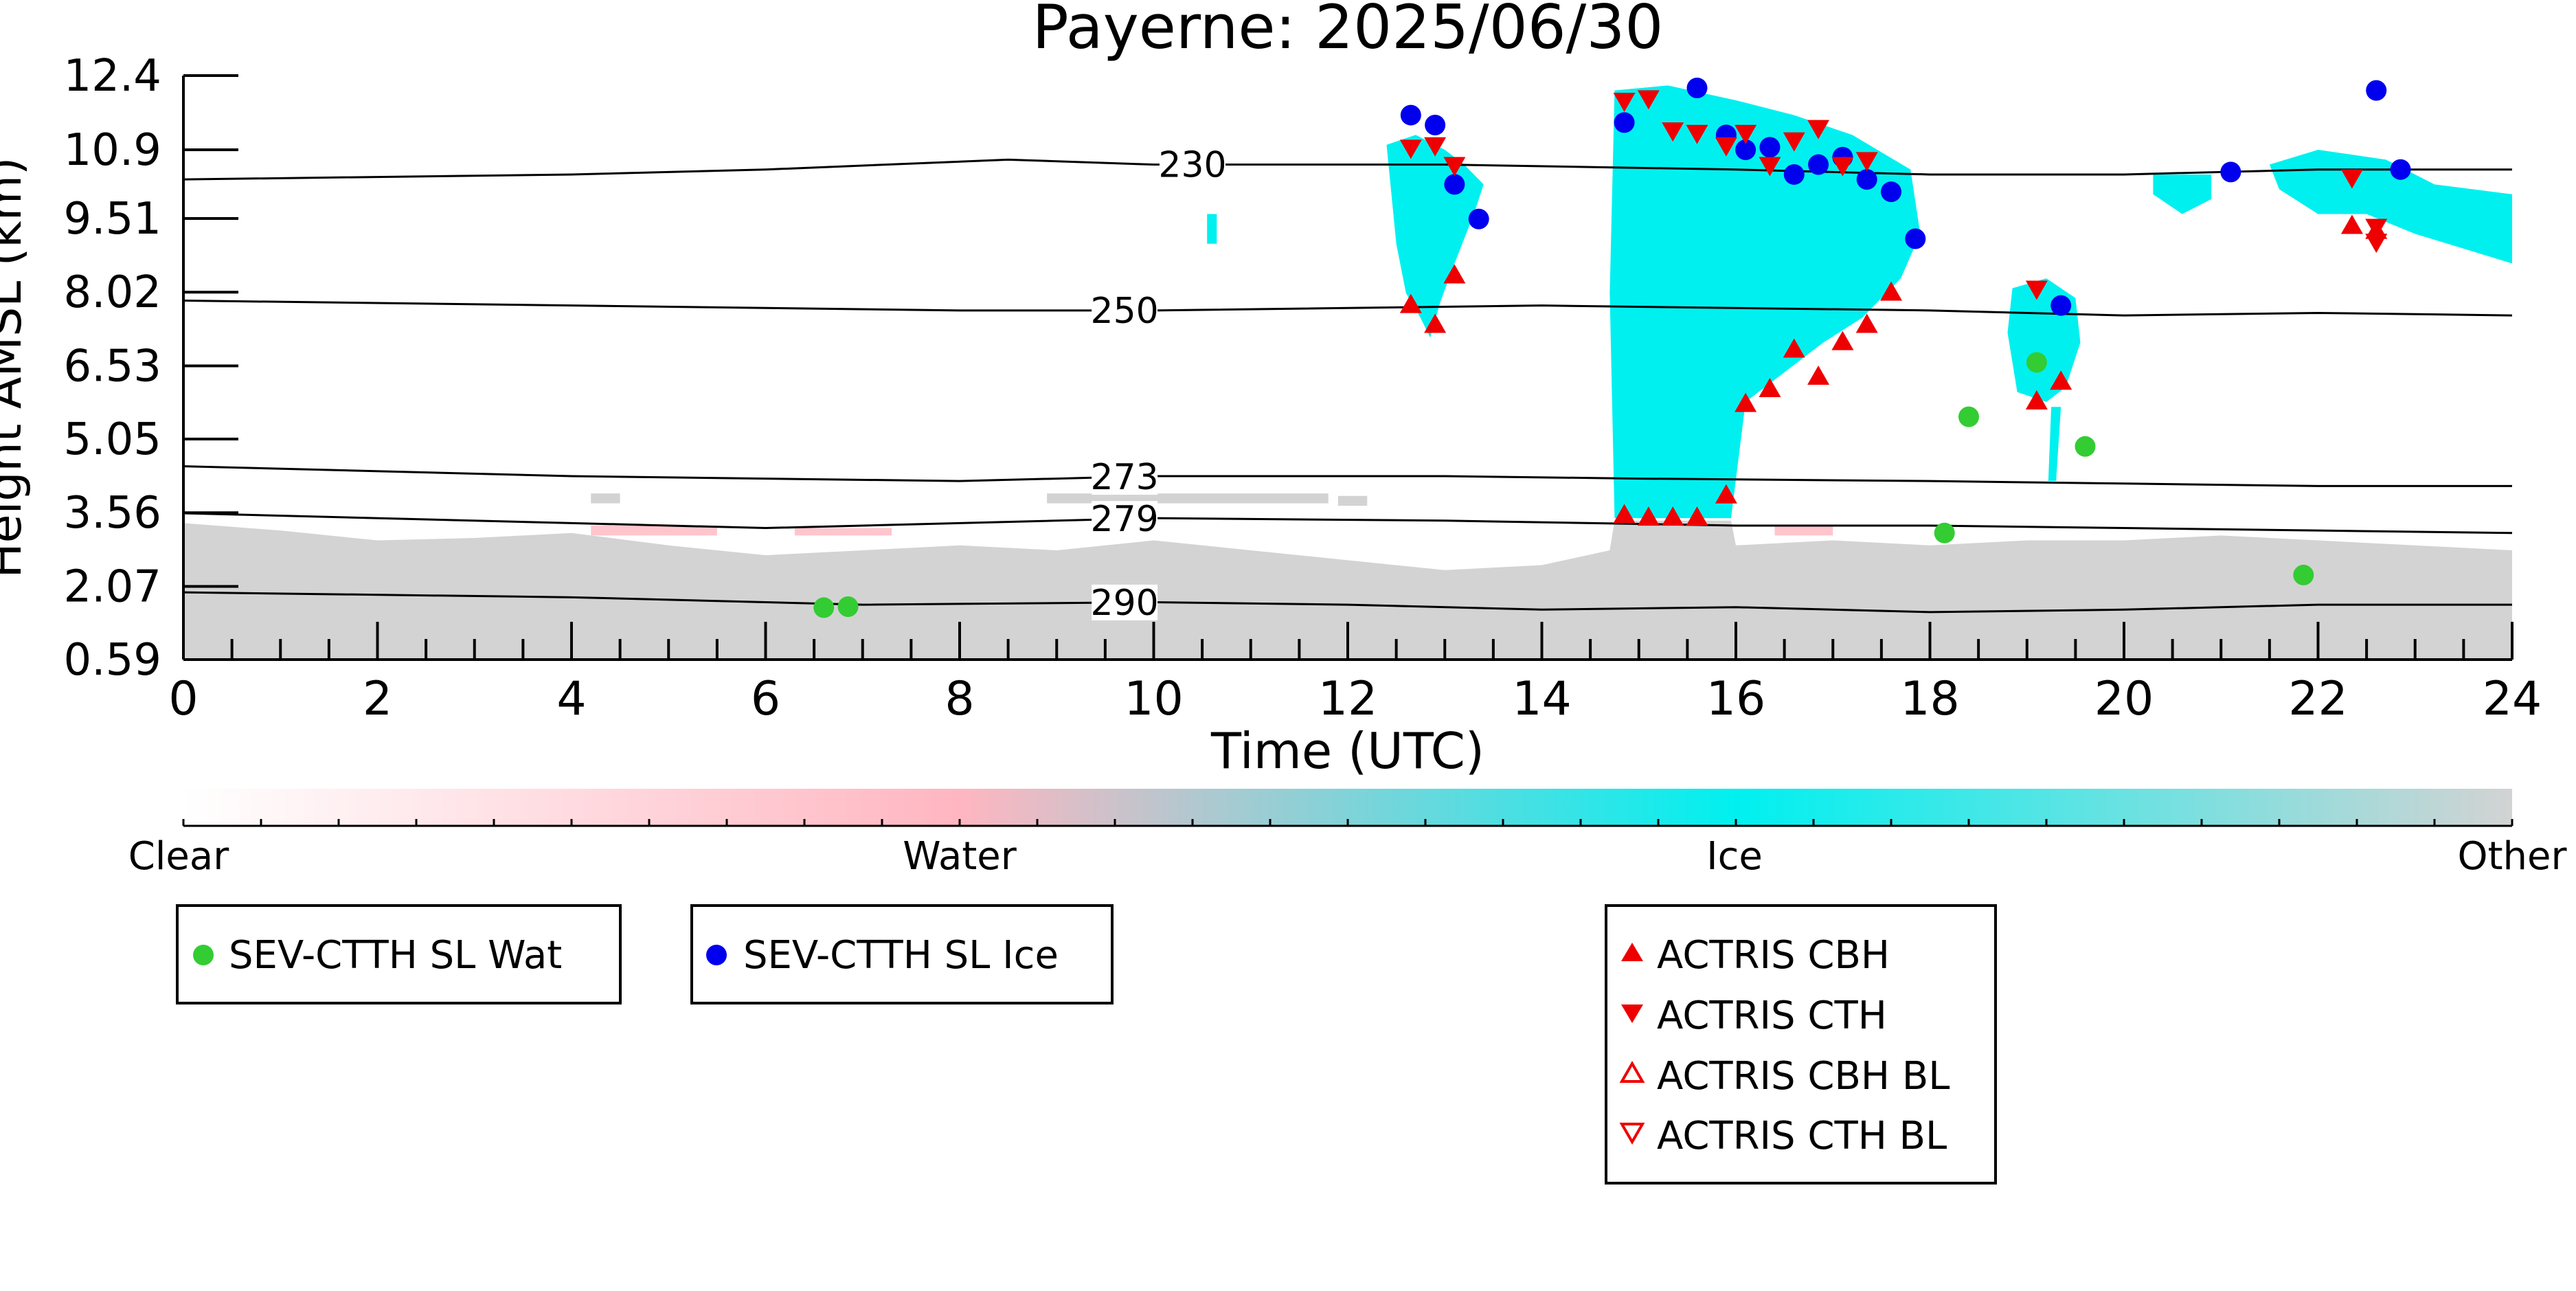  What do you see at coordinates (1736, 699) in the screenshot?
I see `x-tick-label: 16` at bounding box center [1736, 699].